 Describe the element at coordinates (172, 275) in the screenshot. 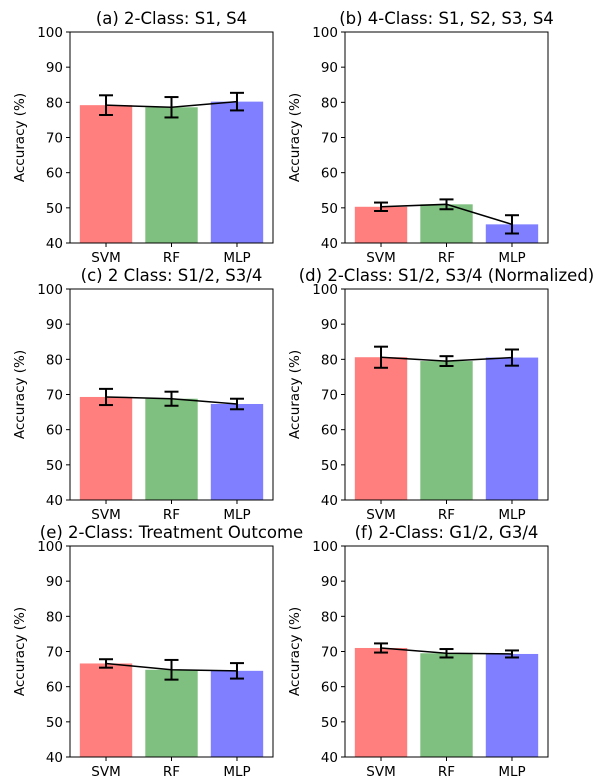

I see `subplot-title: (c) 2 Class: S1/2, S3/4` at that location.